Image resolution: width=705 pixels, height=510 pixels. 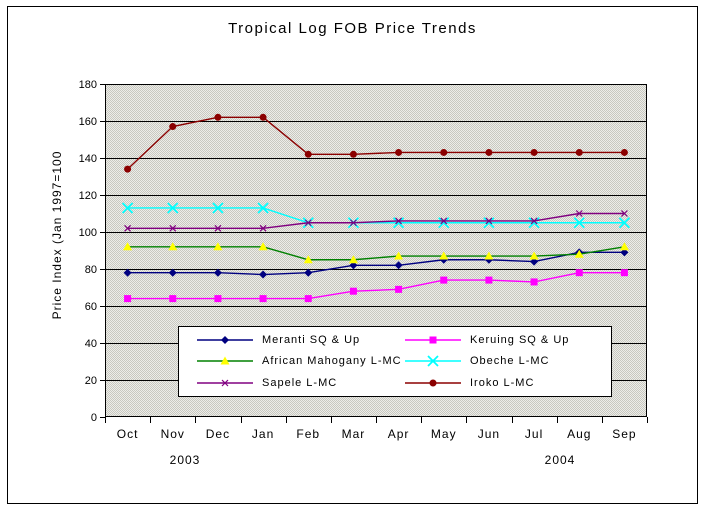 I want to click on legend-label-keruing-sq-up: Keruing SQ & Up, so click(x=520, y=339).